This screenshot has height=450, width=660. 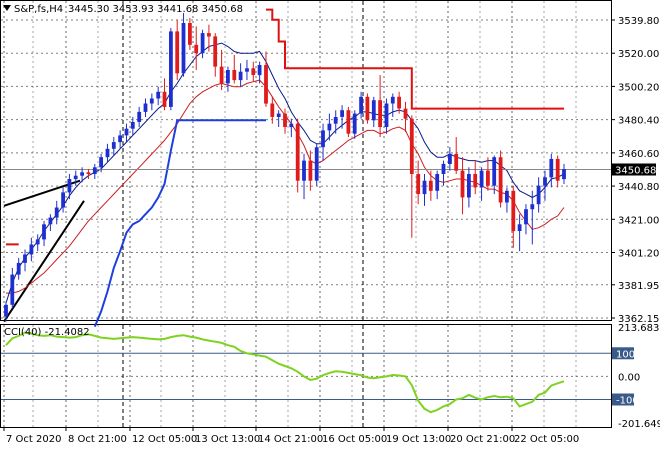 I want to click on cci-tick-label: -201.649, so click(x=639, y=424).